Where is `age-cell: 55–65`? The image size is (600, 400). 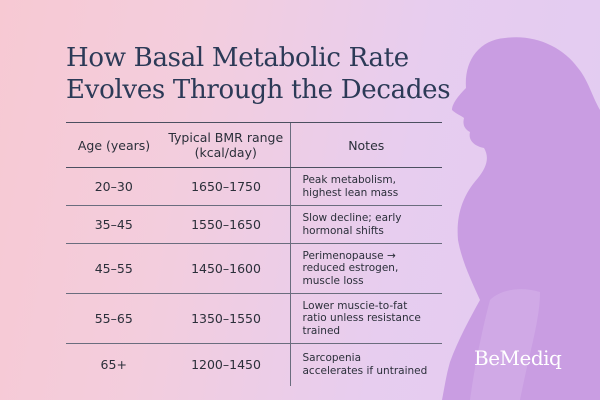
age-cell: 55–65 is located at coordinates (114, 318).